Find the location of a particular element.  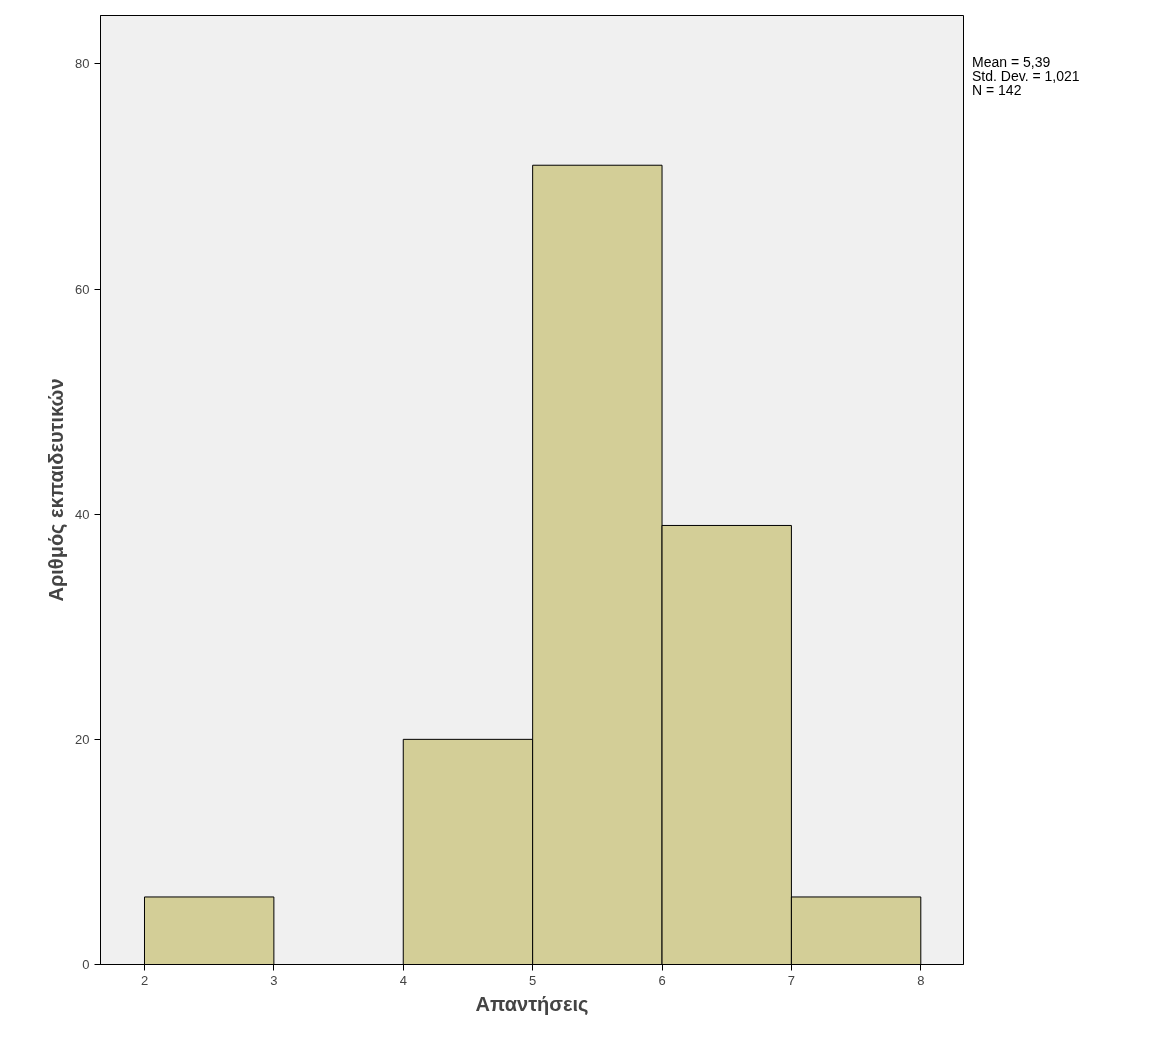

y-tick-label: 20 is located at coordinates (82, 739).